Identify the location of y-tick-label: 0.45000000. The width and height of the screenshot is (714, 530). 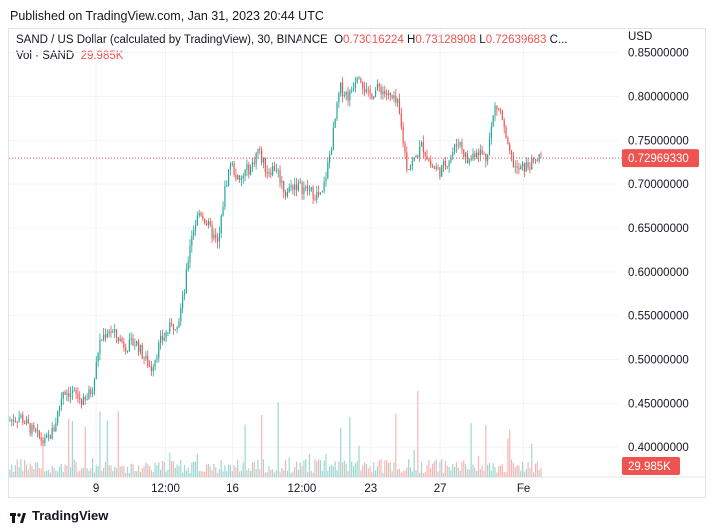
(658, 404).